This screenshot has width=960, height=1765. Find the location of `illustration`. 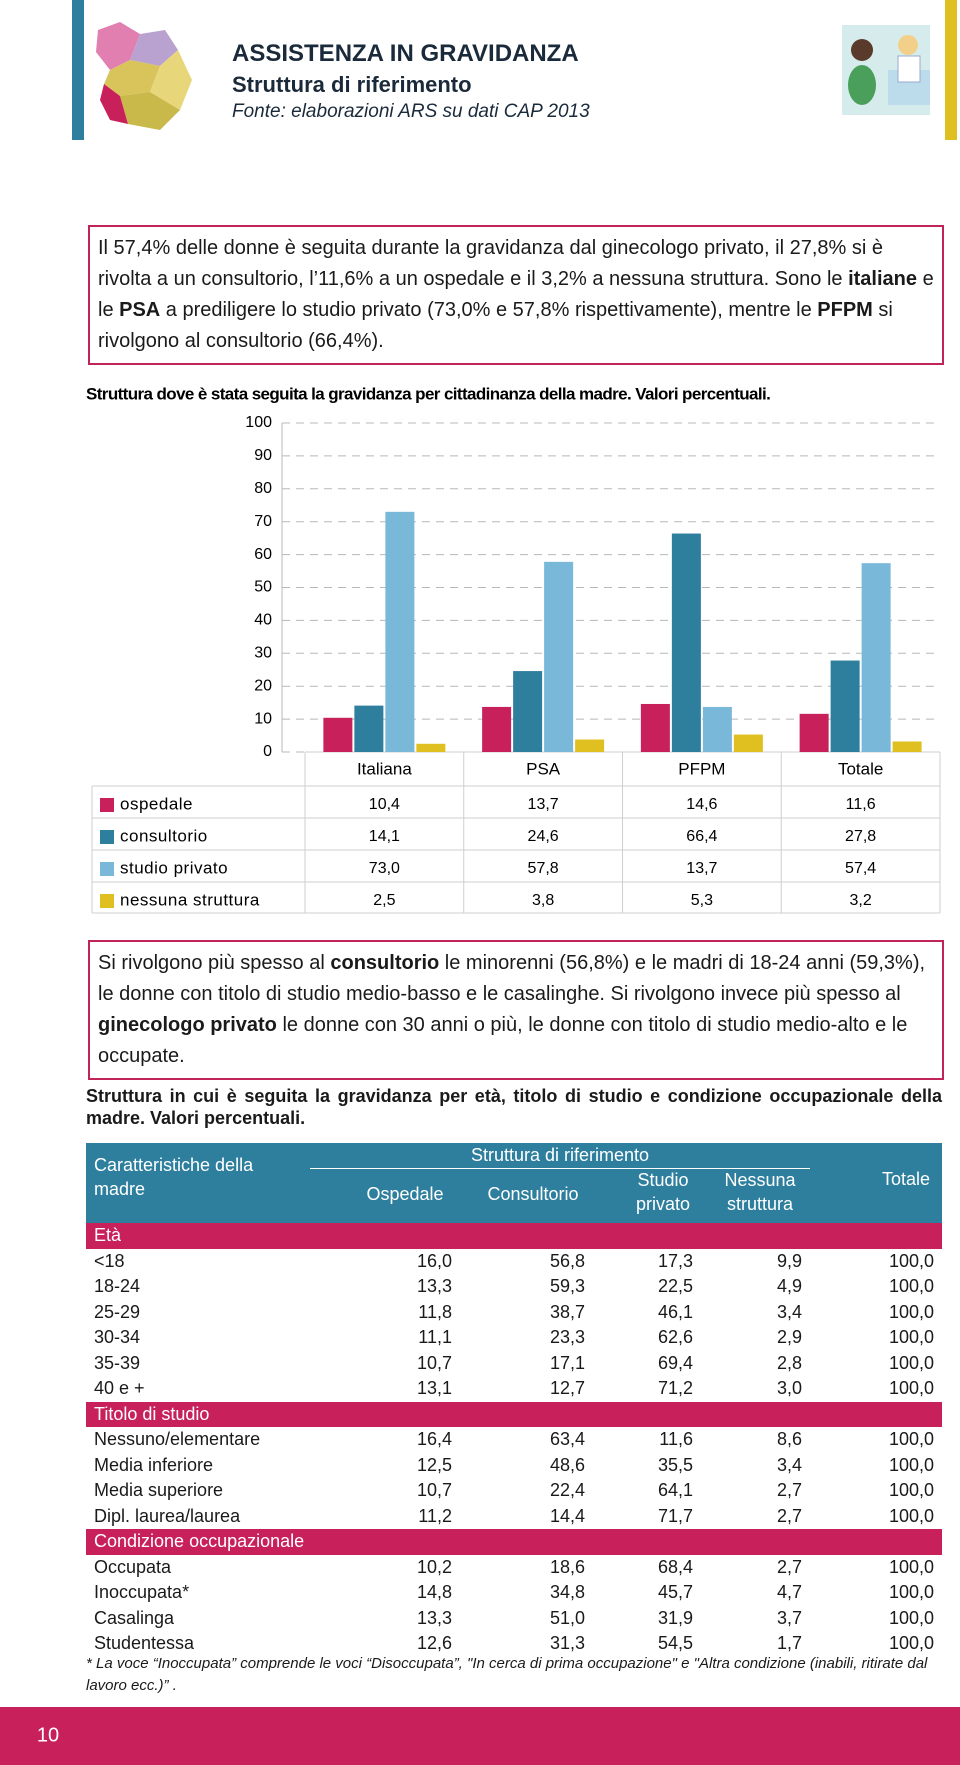

illustration is located at coordinates (886, 70).